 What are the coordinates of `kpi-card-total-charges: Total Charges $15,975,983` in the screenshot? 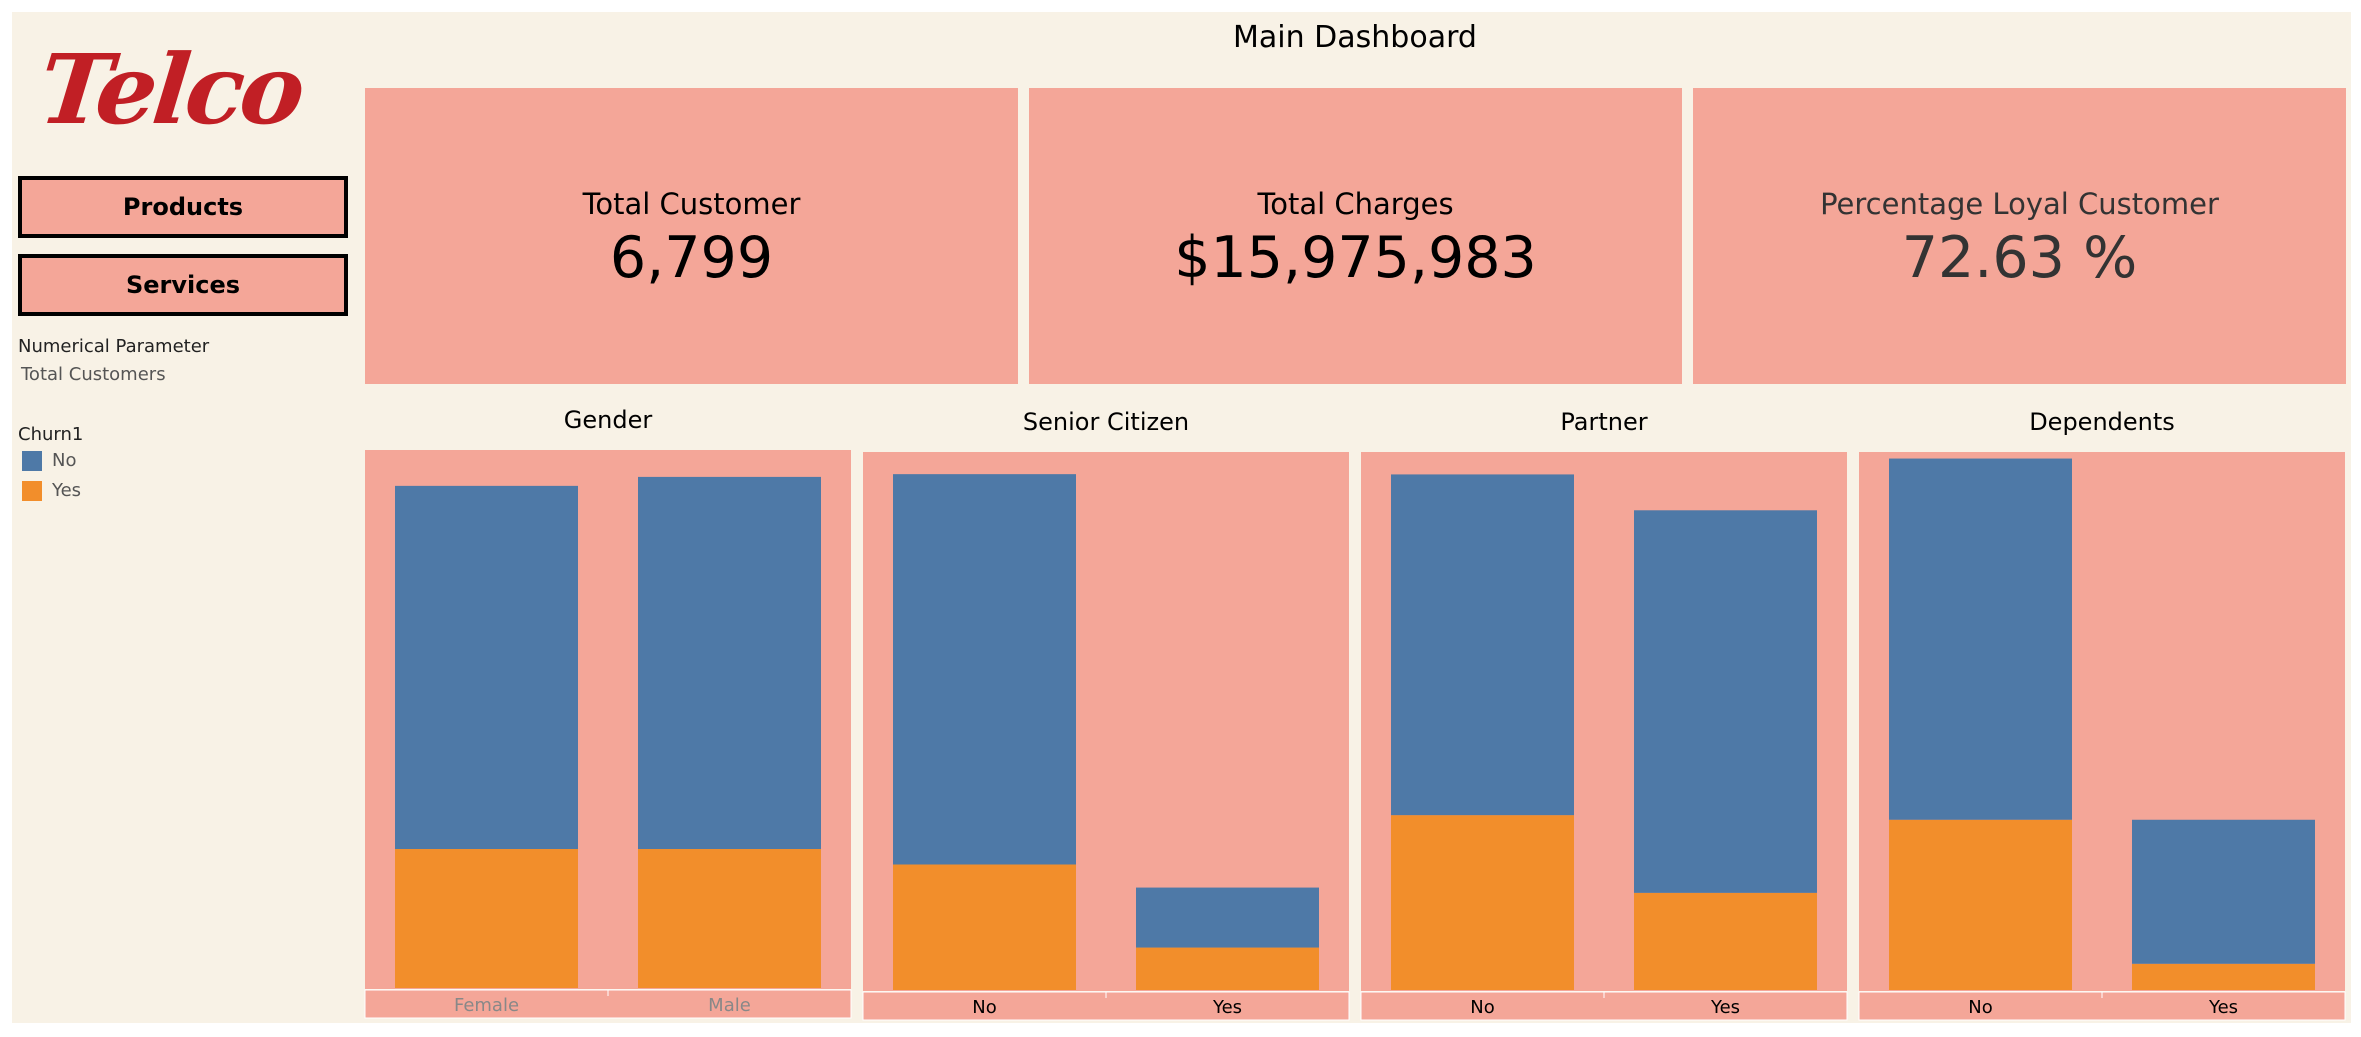 It's located at (1355, 236).